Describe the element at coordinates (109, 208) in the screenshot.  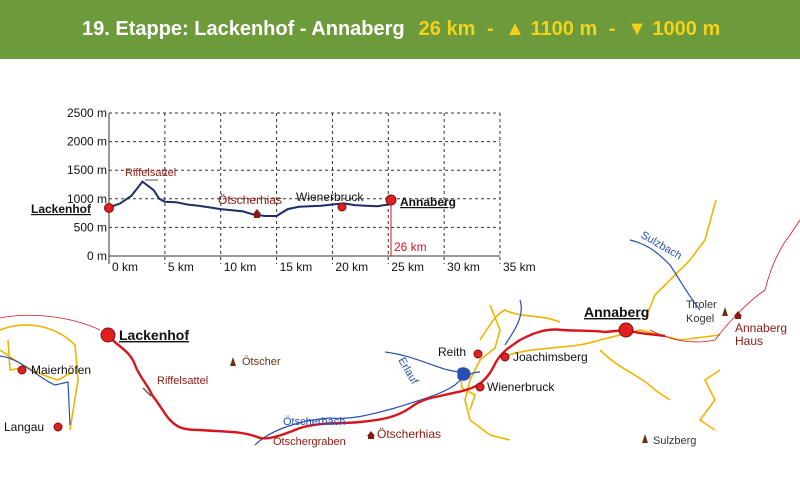
I see `profile-start-point` at that location.